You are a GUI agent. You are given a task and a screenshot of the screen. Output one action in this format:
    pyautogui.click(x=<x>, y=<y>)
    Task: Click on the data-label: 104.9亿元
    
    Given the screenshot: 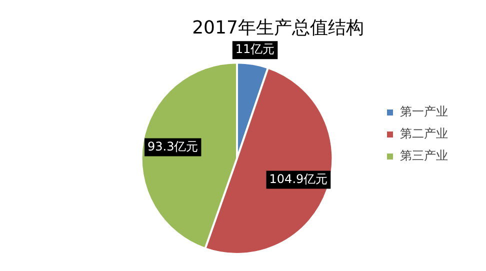 What is the action you would take?
    pyautogui.click(x=298, y=179)
    